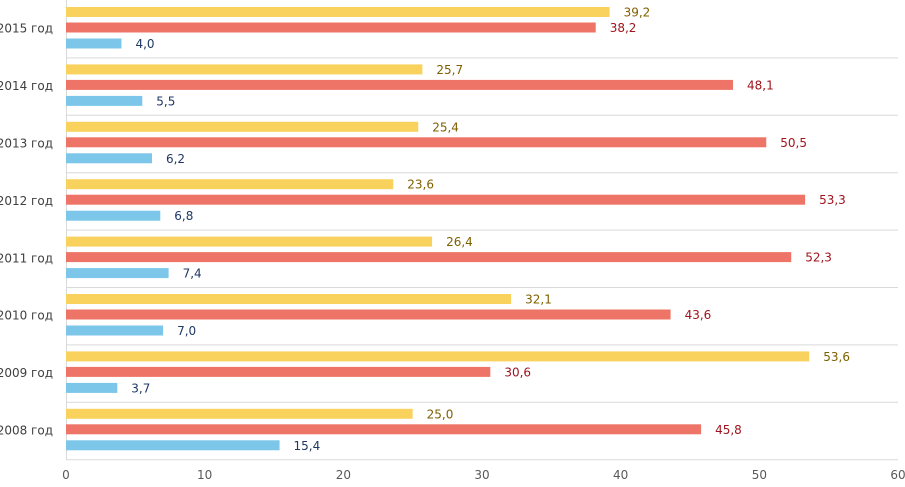 The image size is (905, 487). What do you see at coordinates (698, 315) in the screenshot?
I see `data-label-series-red-2010-: 43,6` at bounding box center [698, 315].